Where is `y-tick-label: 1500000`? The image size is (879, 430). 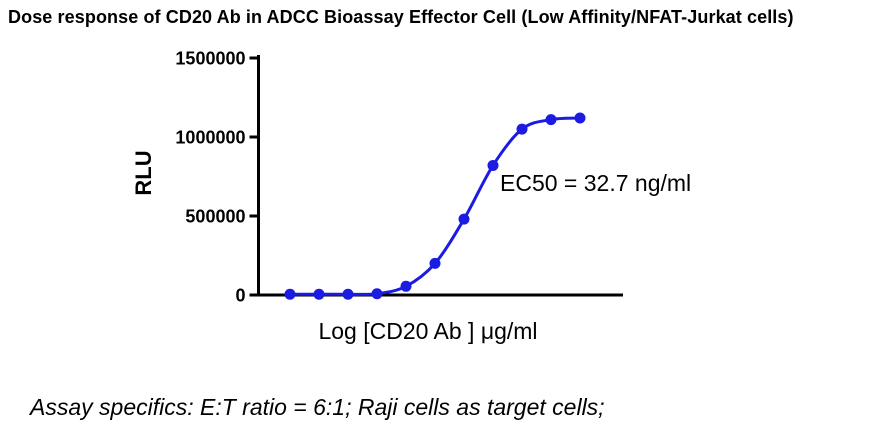 y-tick-label: 1500000 is located at coordinates (210, 59).